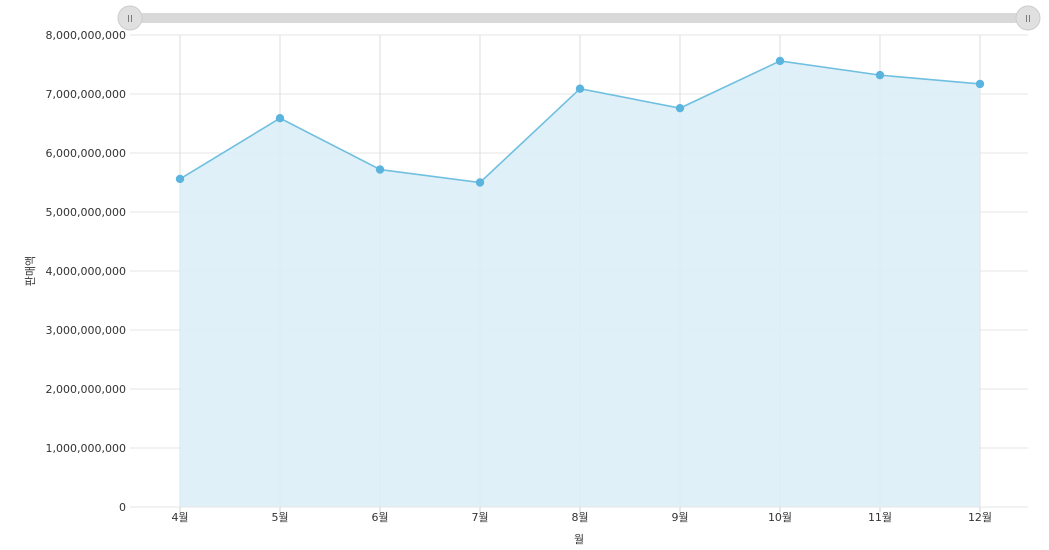 The image size is (1049, 550). I want to click on scrollbar-right-handle: II, so click(1028, 18).